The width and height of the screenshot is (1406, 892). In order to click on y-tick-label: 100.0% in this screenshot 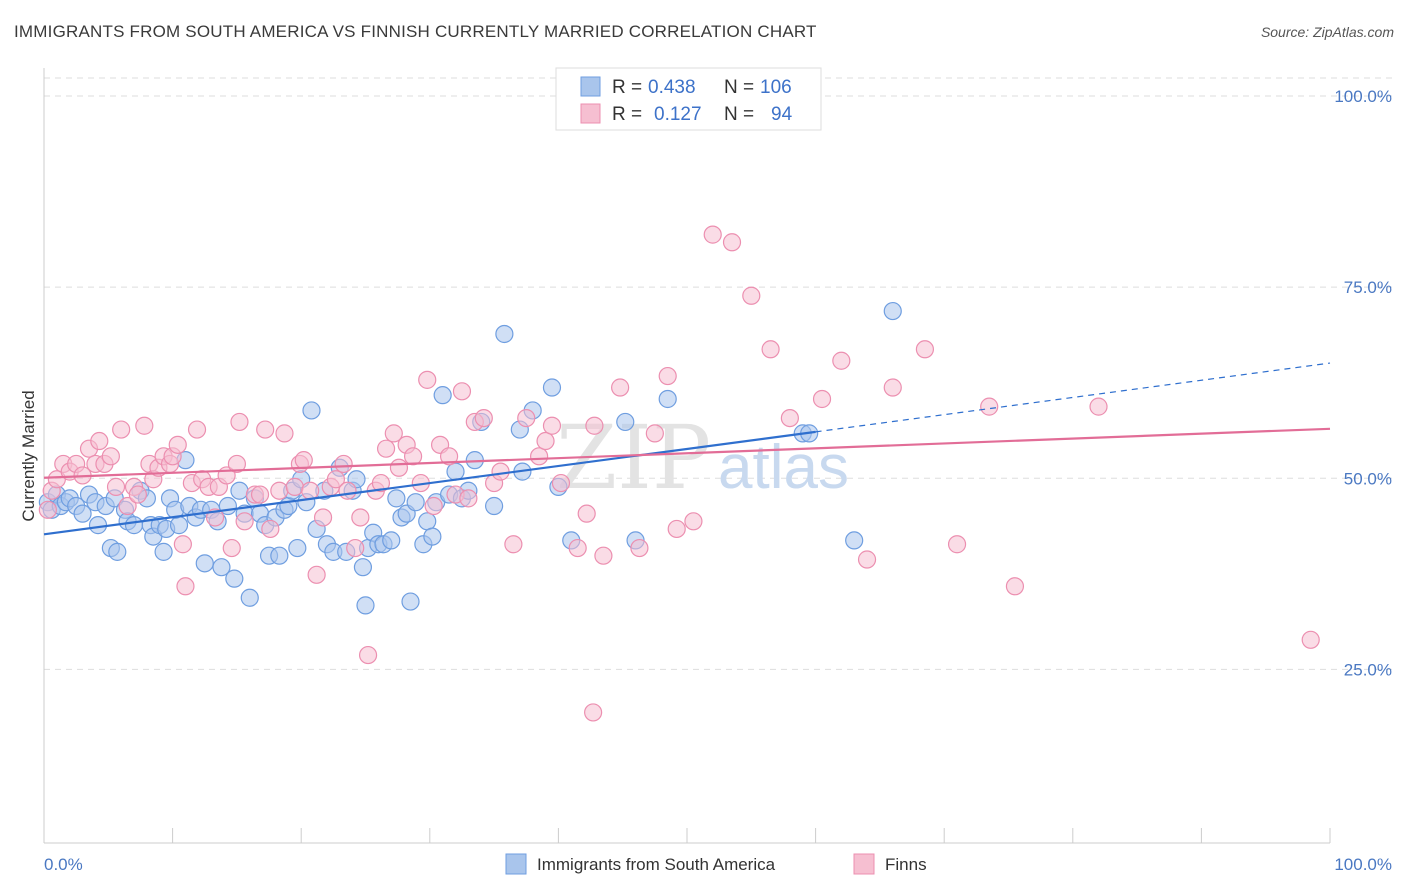, I will do `click(1363, 96)`.